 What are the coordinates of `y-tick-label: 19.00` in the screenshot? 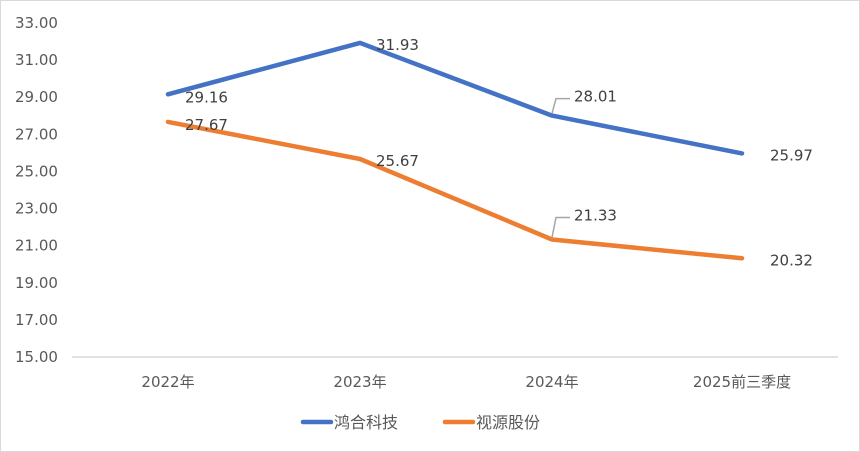 It's located at (36, 283).